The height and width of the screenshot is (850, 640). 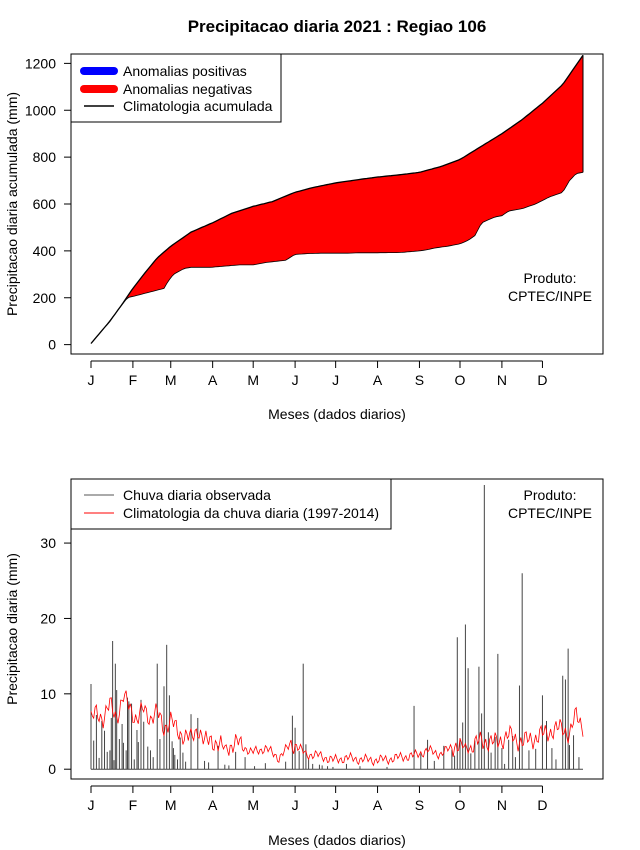 I want to click on y-tick-label: 600, so click(x=45, y=204).